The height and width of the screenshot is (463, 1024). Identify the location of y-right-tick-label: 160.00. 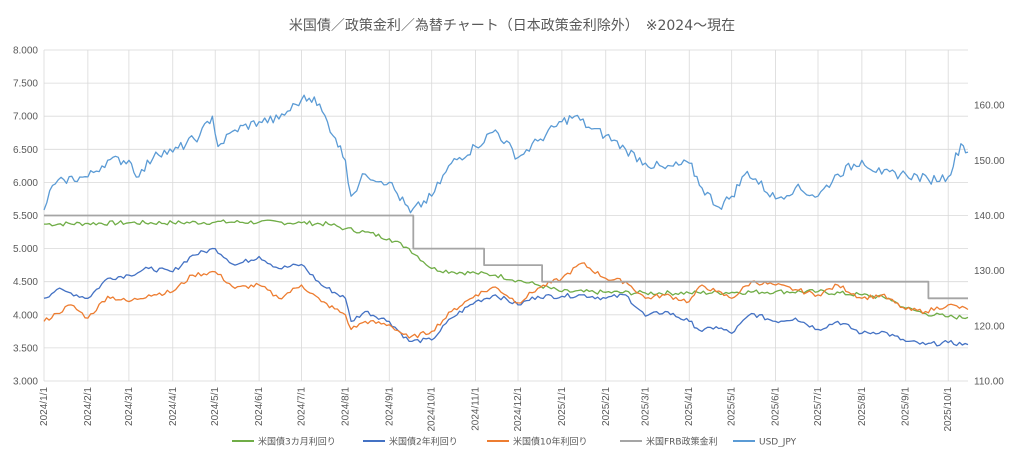
(989, 106).